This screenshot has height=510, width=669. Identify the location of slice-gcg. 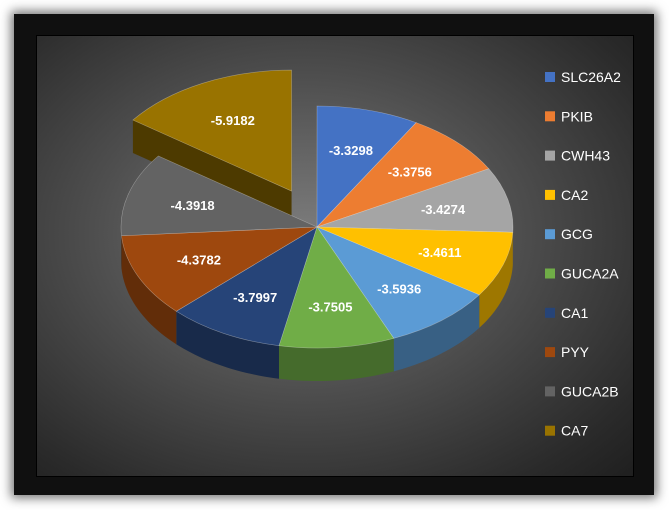
(398, 282).